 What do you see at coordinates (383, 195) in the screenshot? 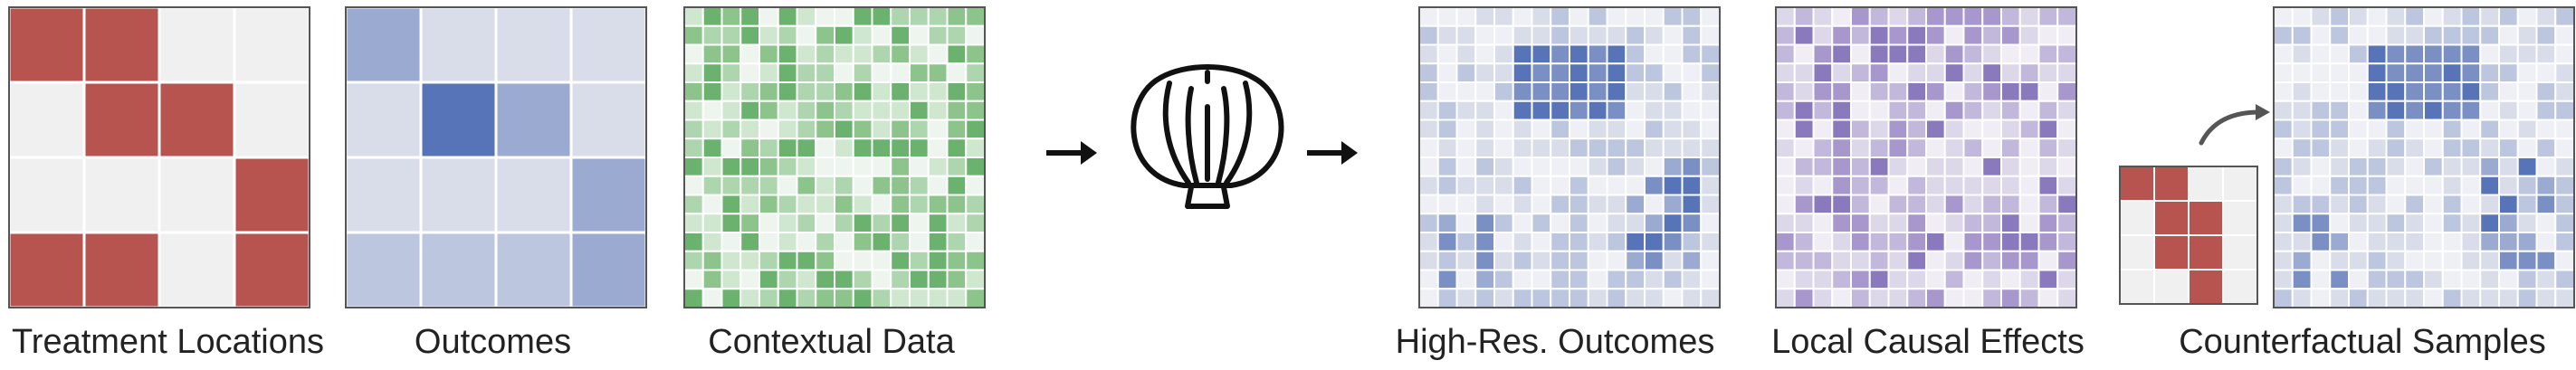
I see `outcome-cell` at bounding box center [383, 195].